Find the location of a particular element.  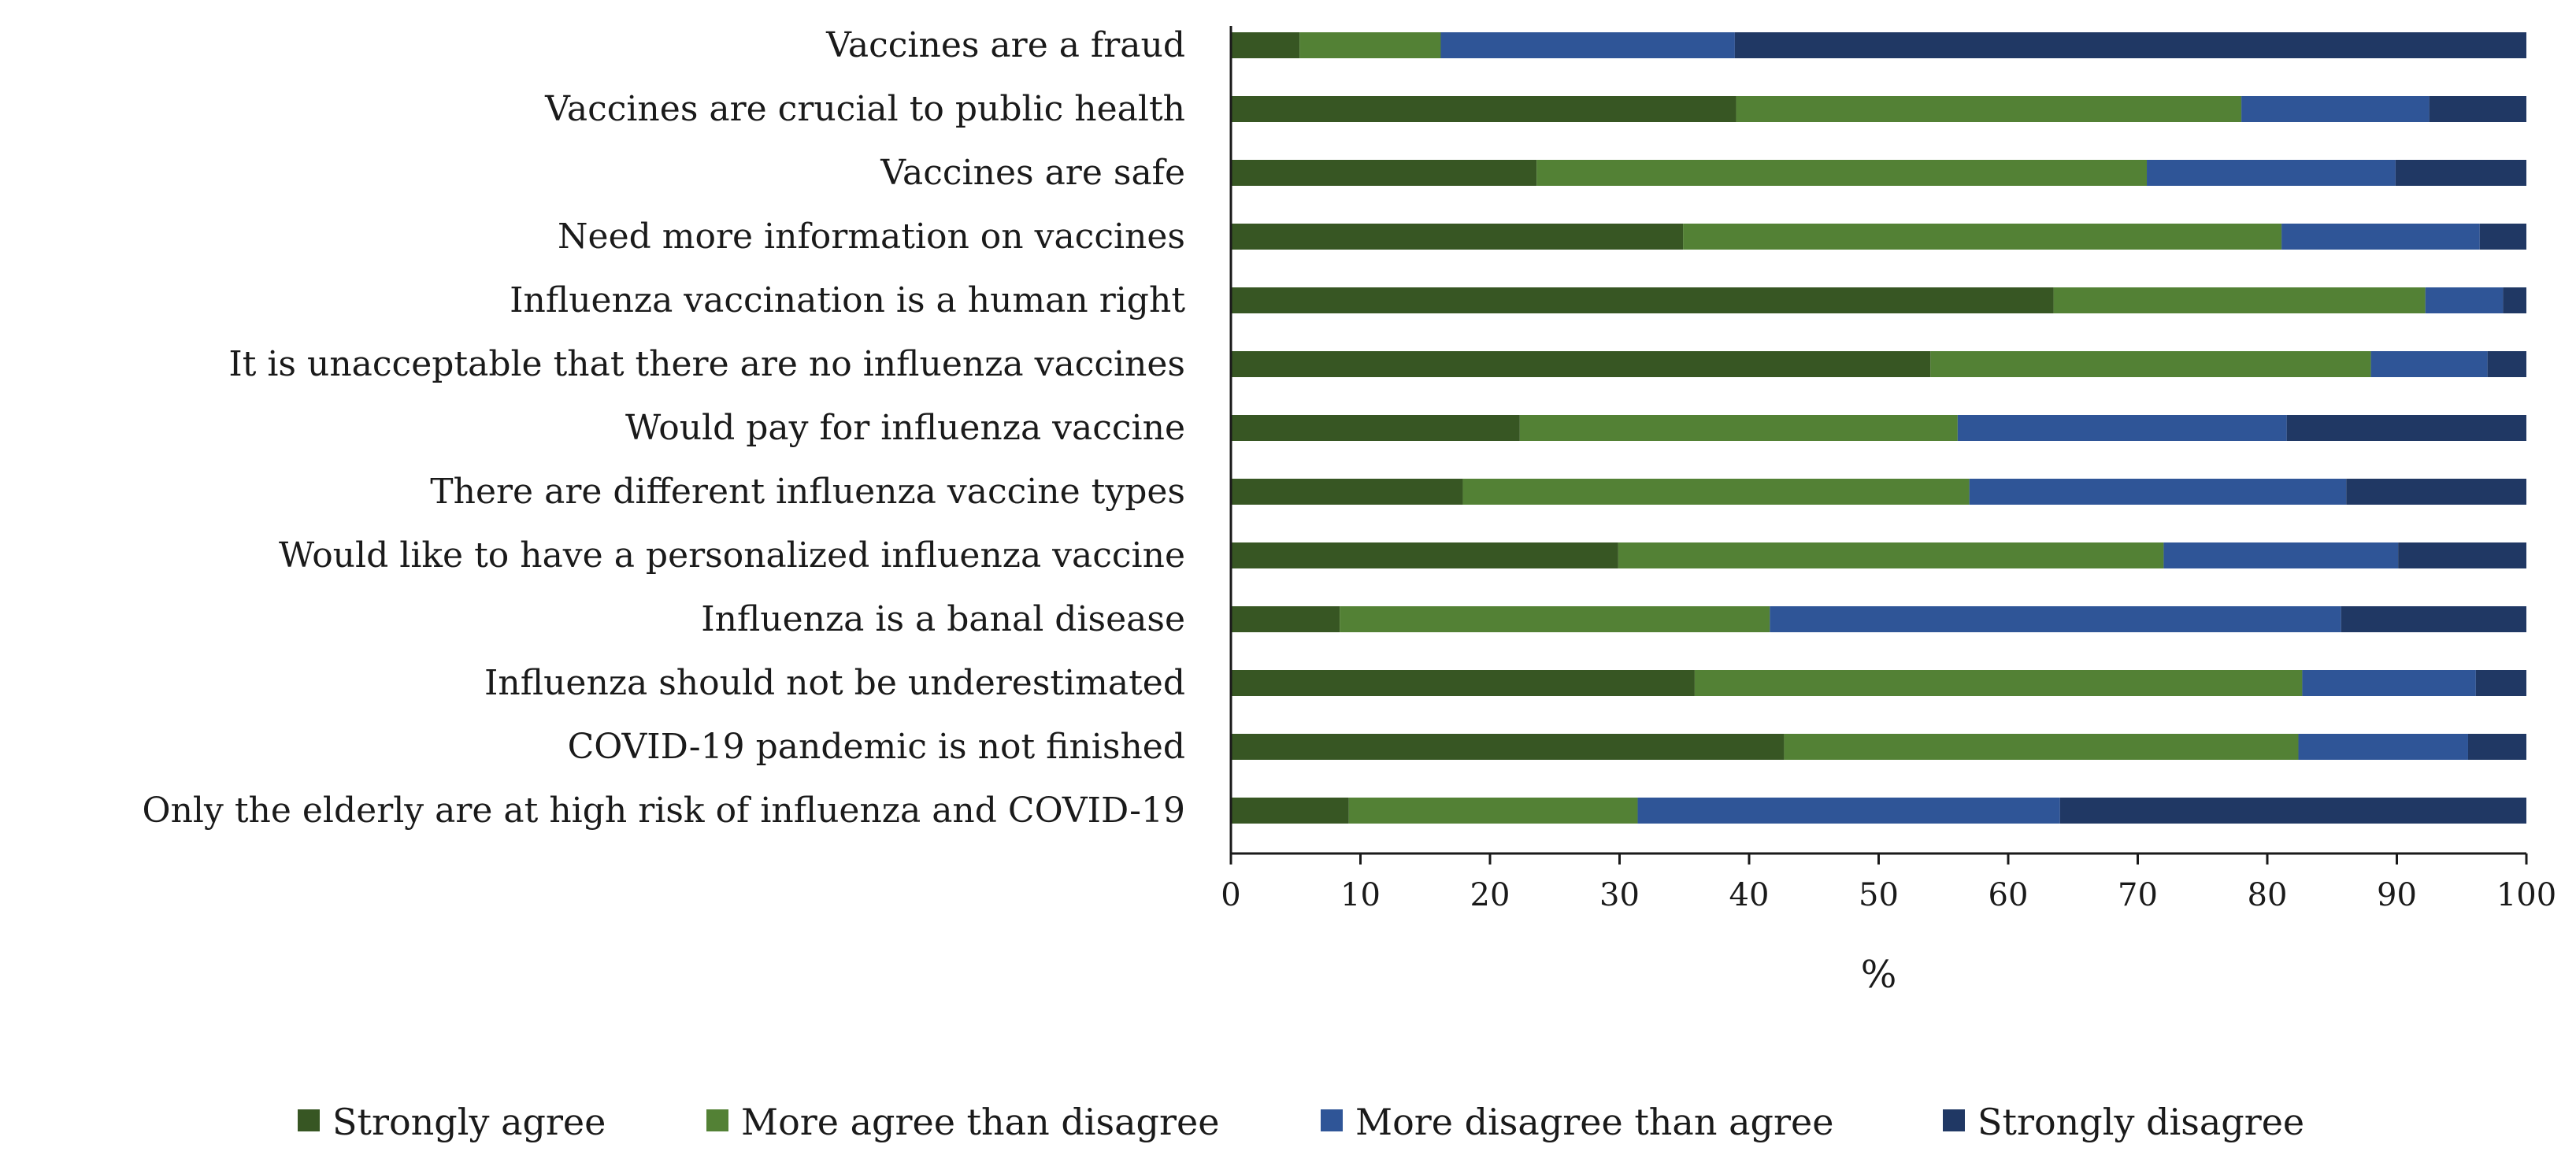

category-label: Vaccines are safe is located at coordinates (1032, 173).